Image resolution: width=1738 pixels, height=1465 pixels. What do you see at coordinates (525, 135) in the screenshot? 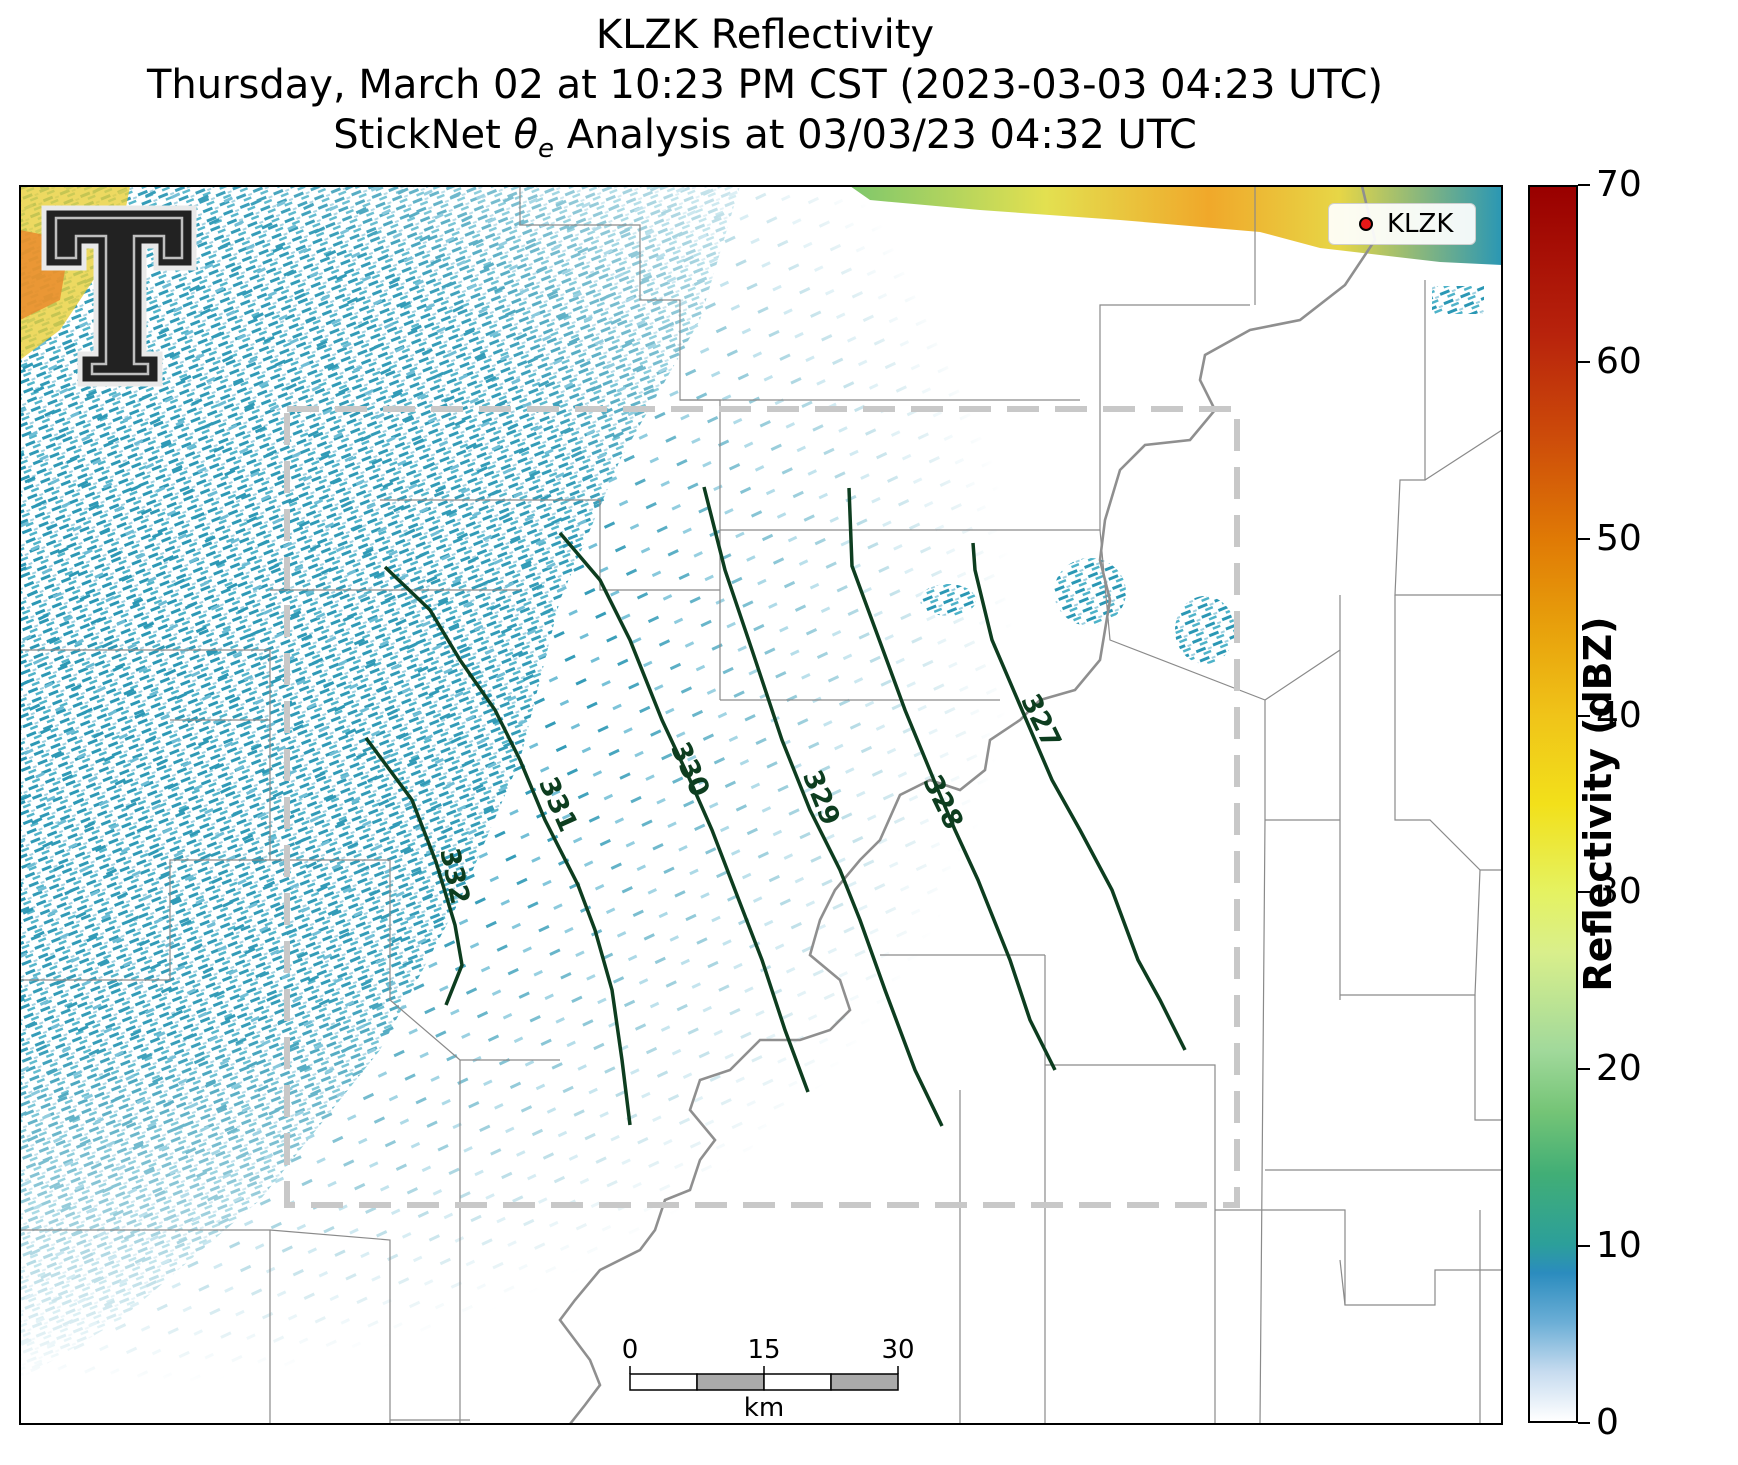
I see `theta-symbol: θ` at bounding box center [525, 135].